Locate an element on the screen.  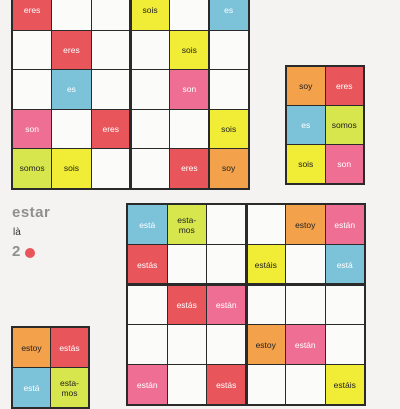
estar-key-grid: estoy estás está esta-mos is located at coordinates (50, 367).